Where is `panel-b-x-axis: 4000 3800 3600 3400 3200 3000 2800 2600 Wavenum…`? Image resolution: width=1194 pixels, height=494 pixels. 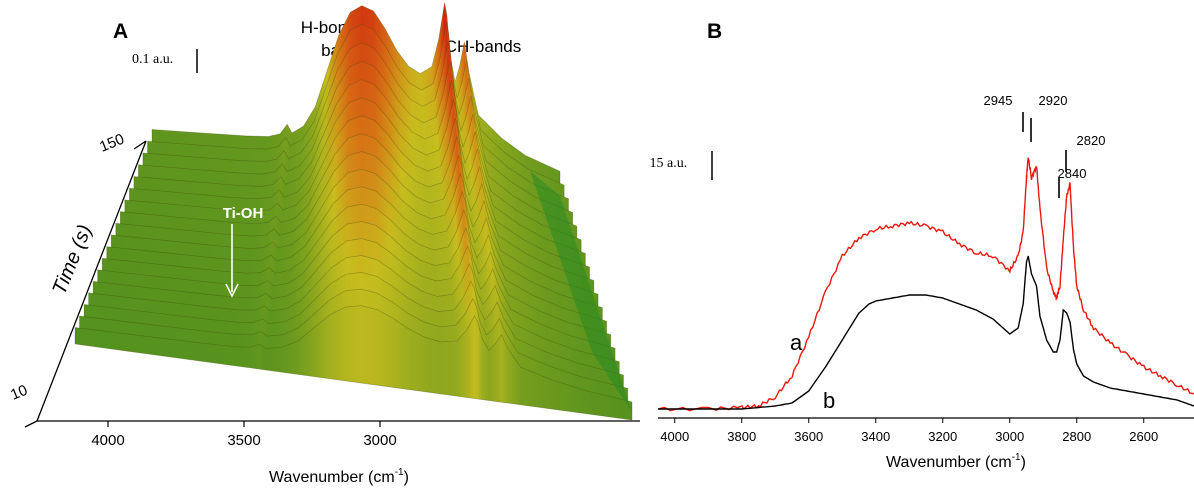
panel-b-x-axis: 4000 3800 3600 3400 3200 3000 2800 2600 Wavenum… is located at coordinates (926, 444).